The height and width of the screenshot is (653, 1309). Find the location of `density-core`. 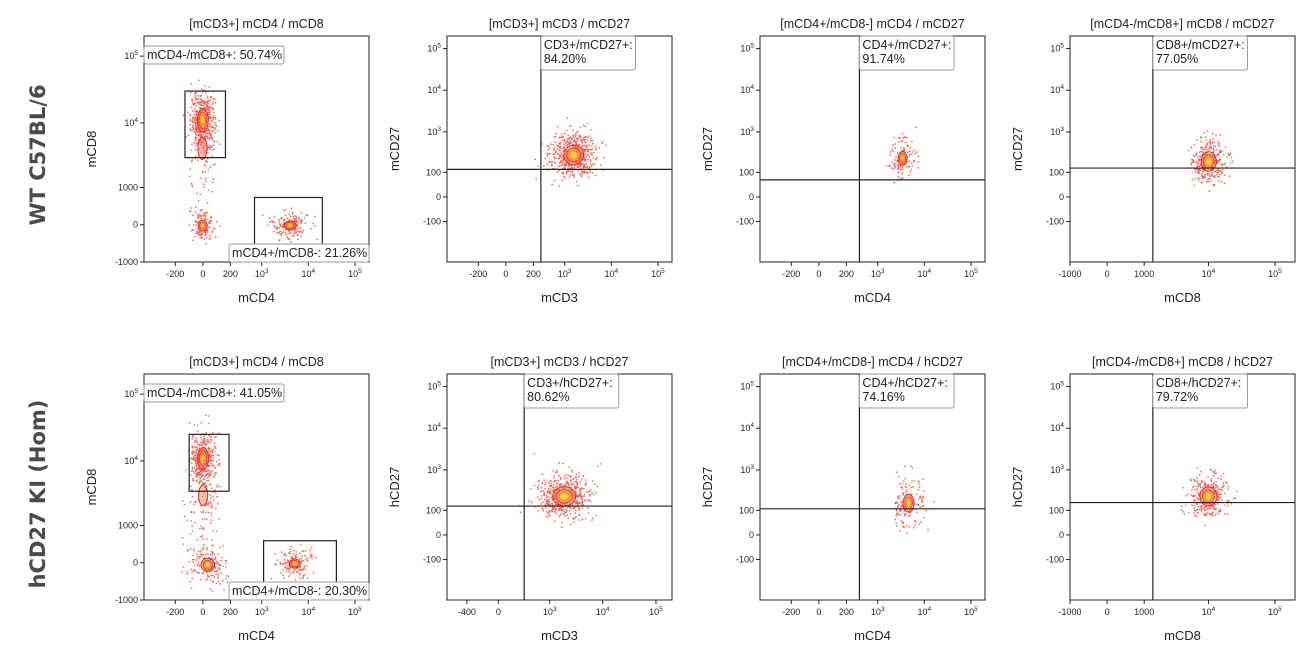

density-core is located at coordinates (1208, 496).